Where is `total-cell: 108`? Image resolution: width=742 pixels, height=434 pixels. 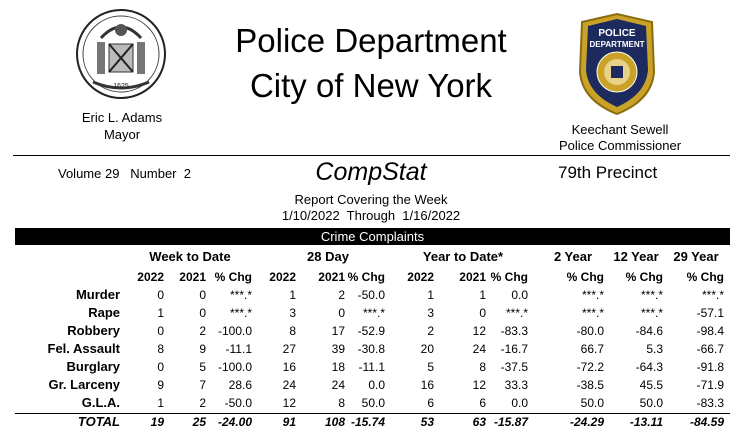
total-cell: 108 is located at coordinates (334, 422).